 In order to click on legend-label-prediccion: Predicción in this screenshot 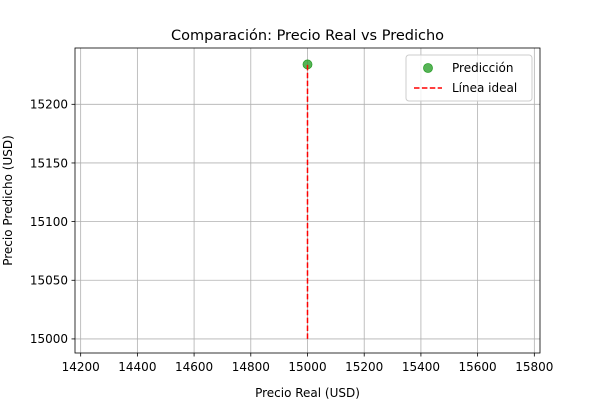, I will do `click(483, 68)`.